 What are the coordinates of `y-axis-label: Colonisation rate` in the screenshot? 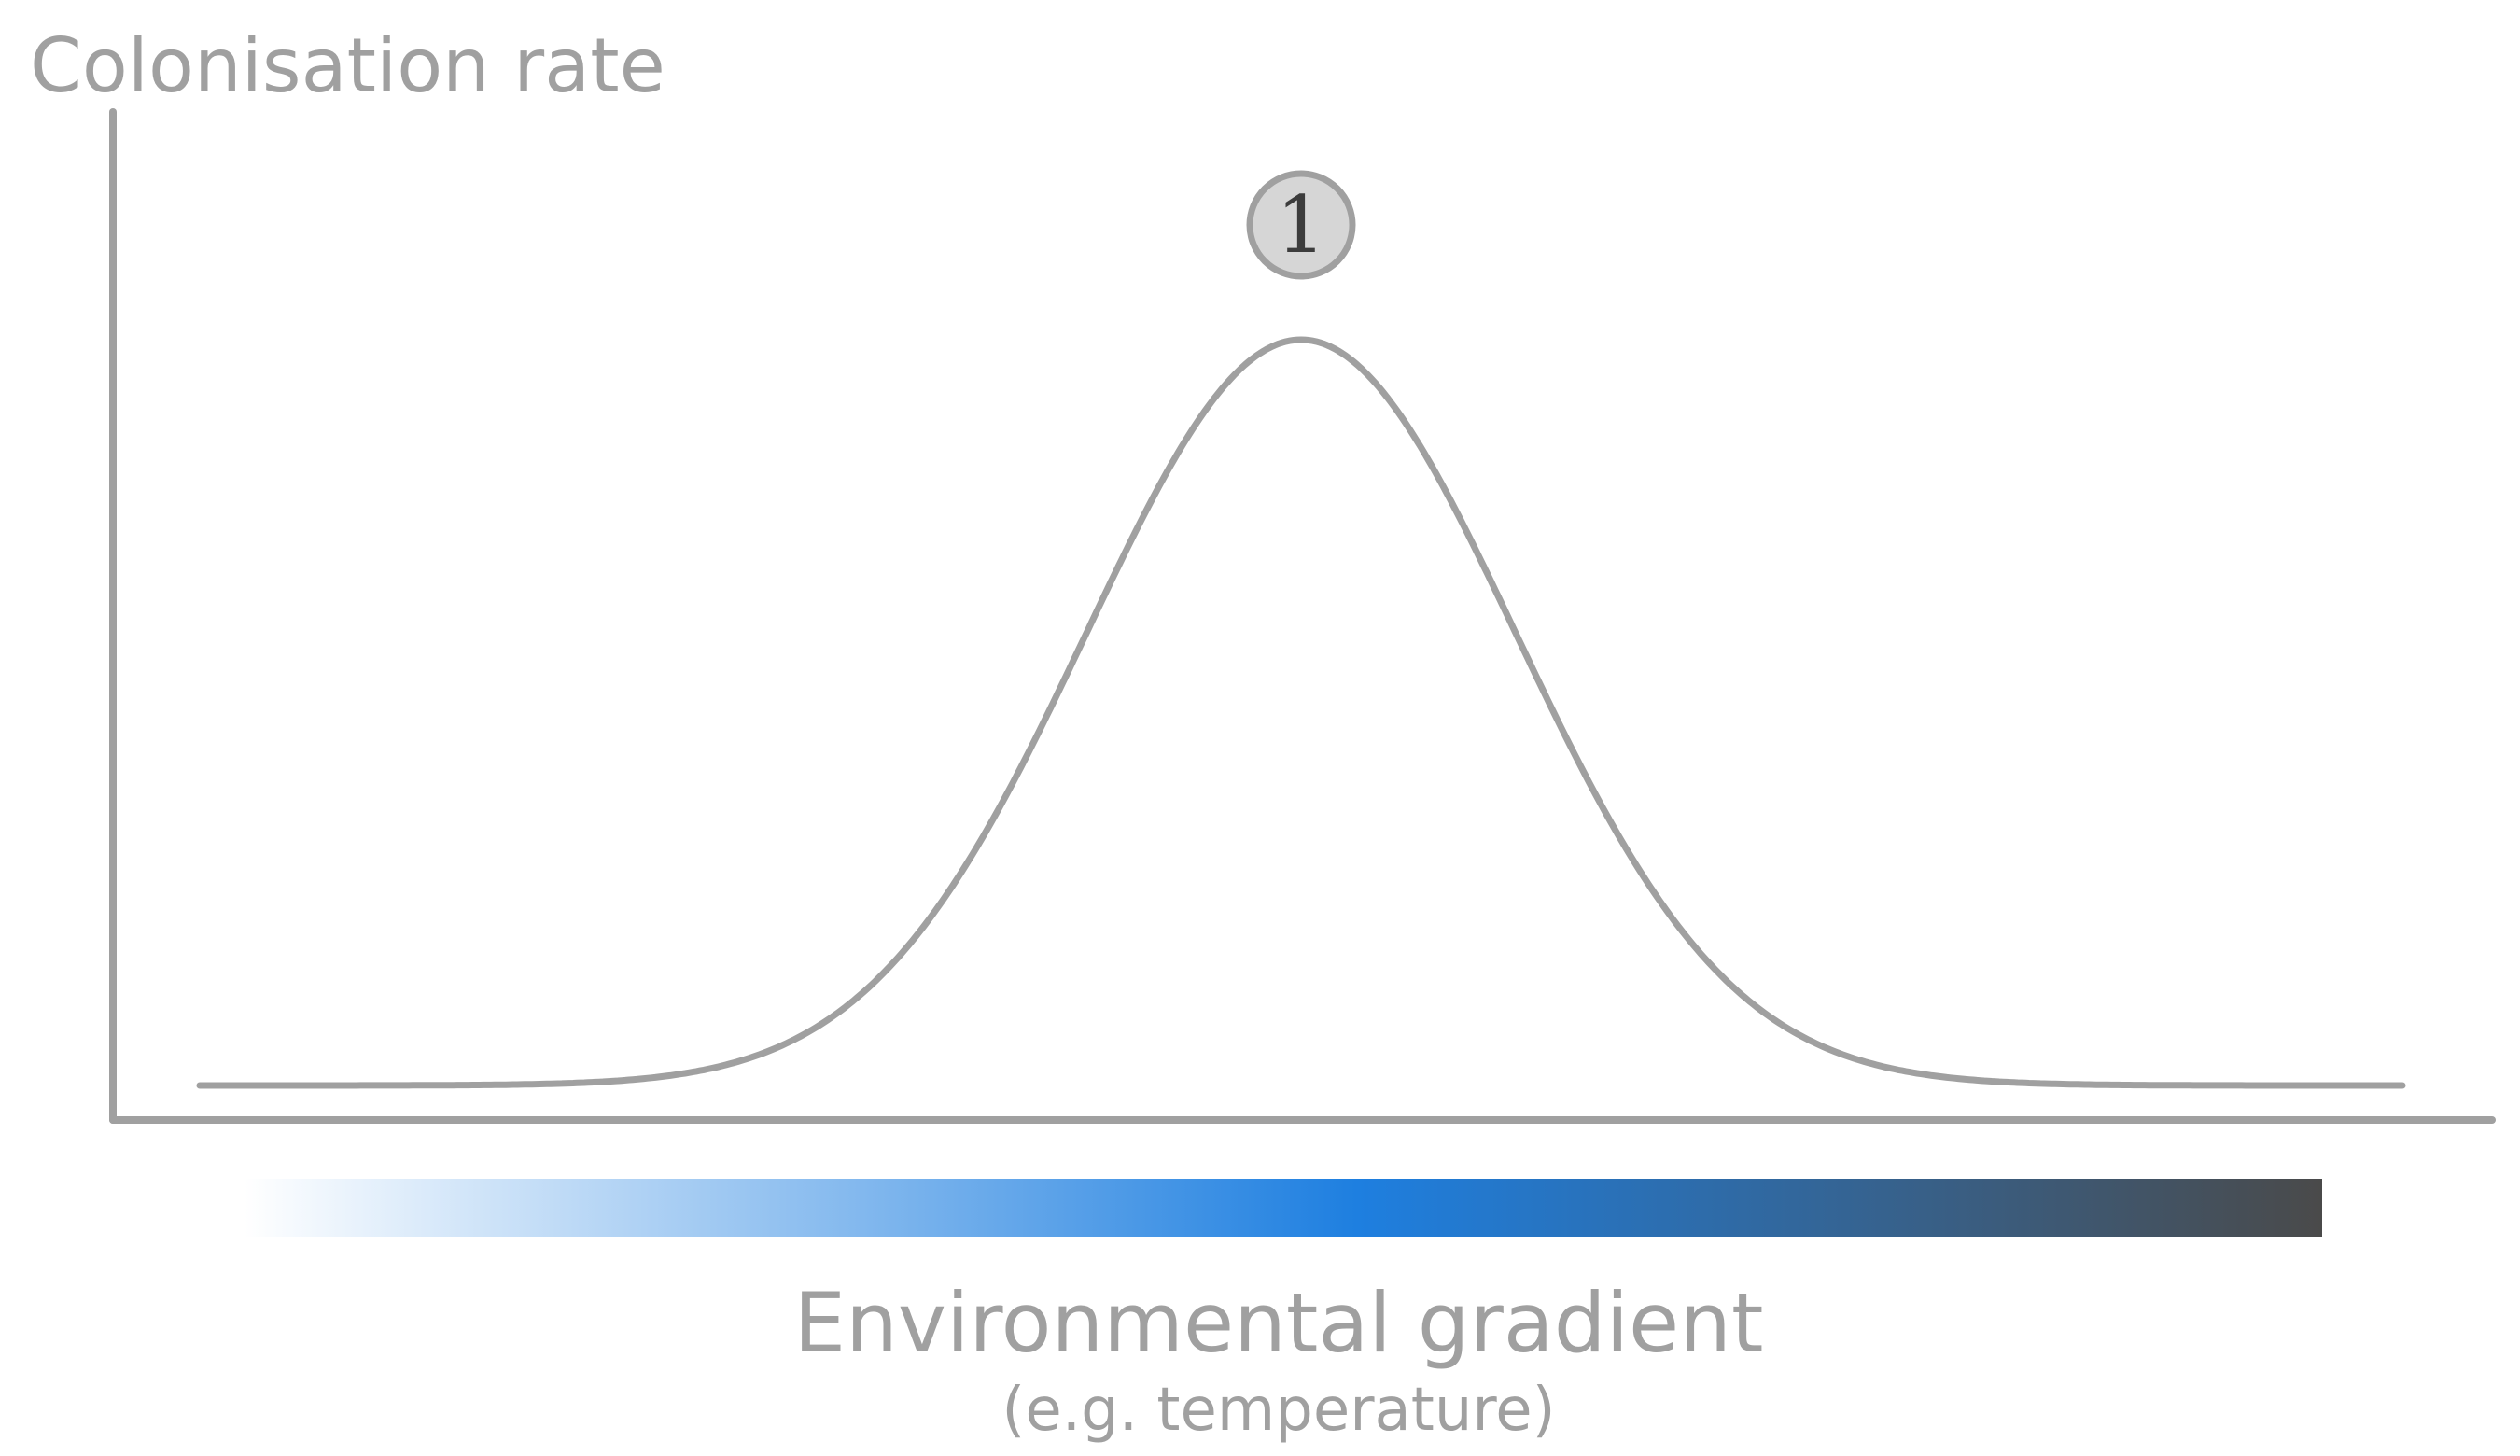 It's located at (347, 65).